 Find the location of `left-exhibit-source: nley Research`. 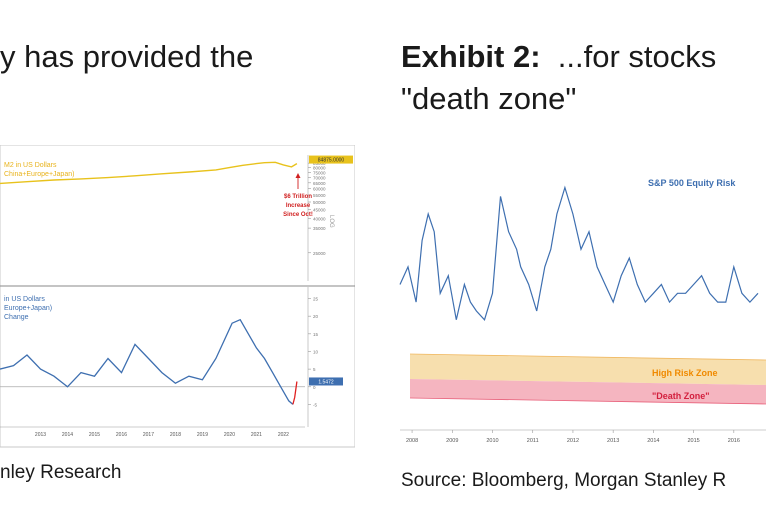

left-exhibit-source: nley Research is located at coordinates (61, 472).